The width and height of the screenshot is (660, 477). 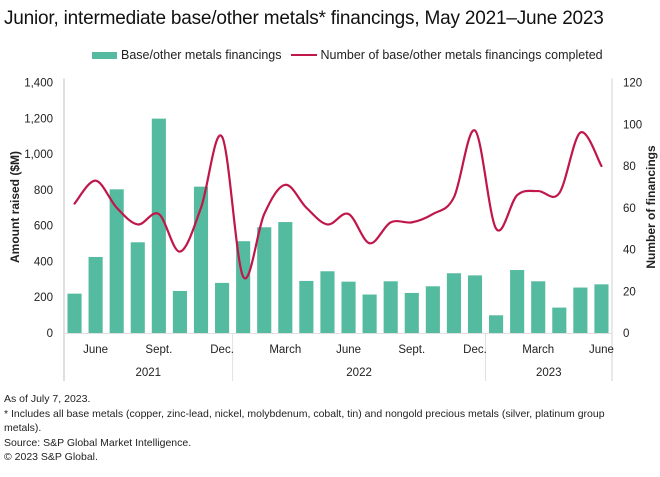 What do you see at coordinates (43, 191) in the screenshot?
I see `left-tick-label: 800` at bounding box center [43, 191].